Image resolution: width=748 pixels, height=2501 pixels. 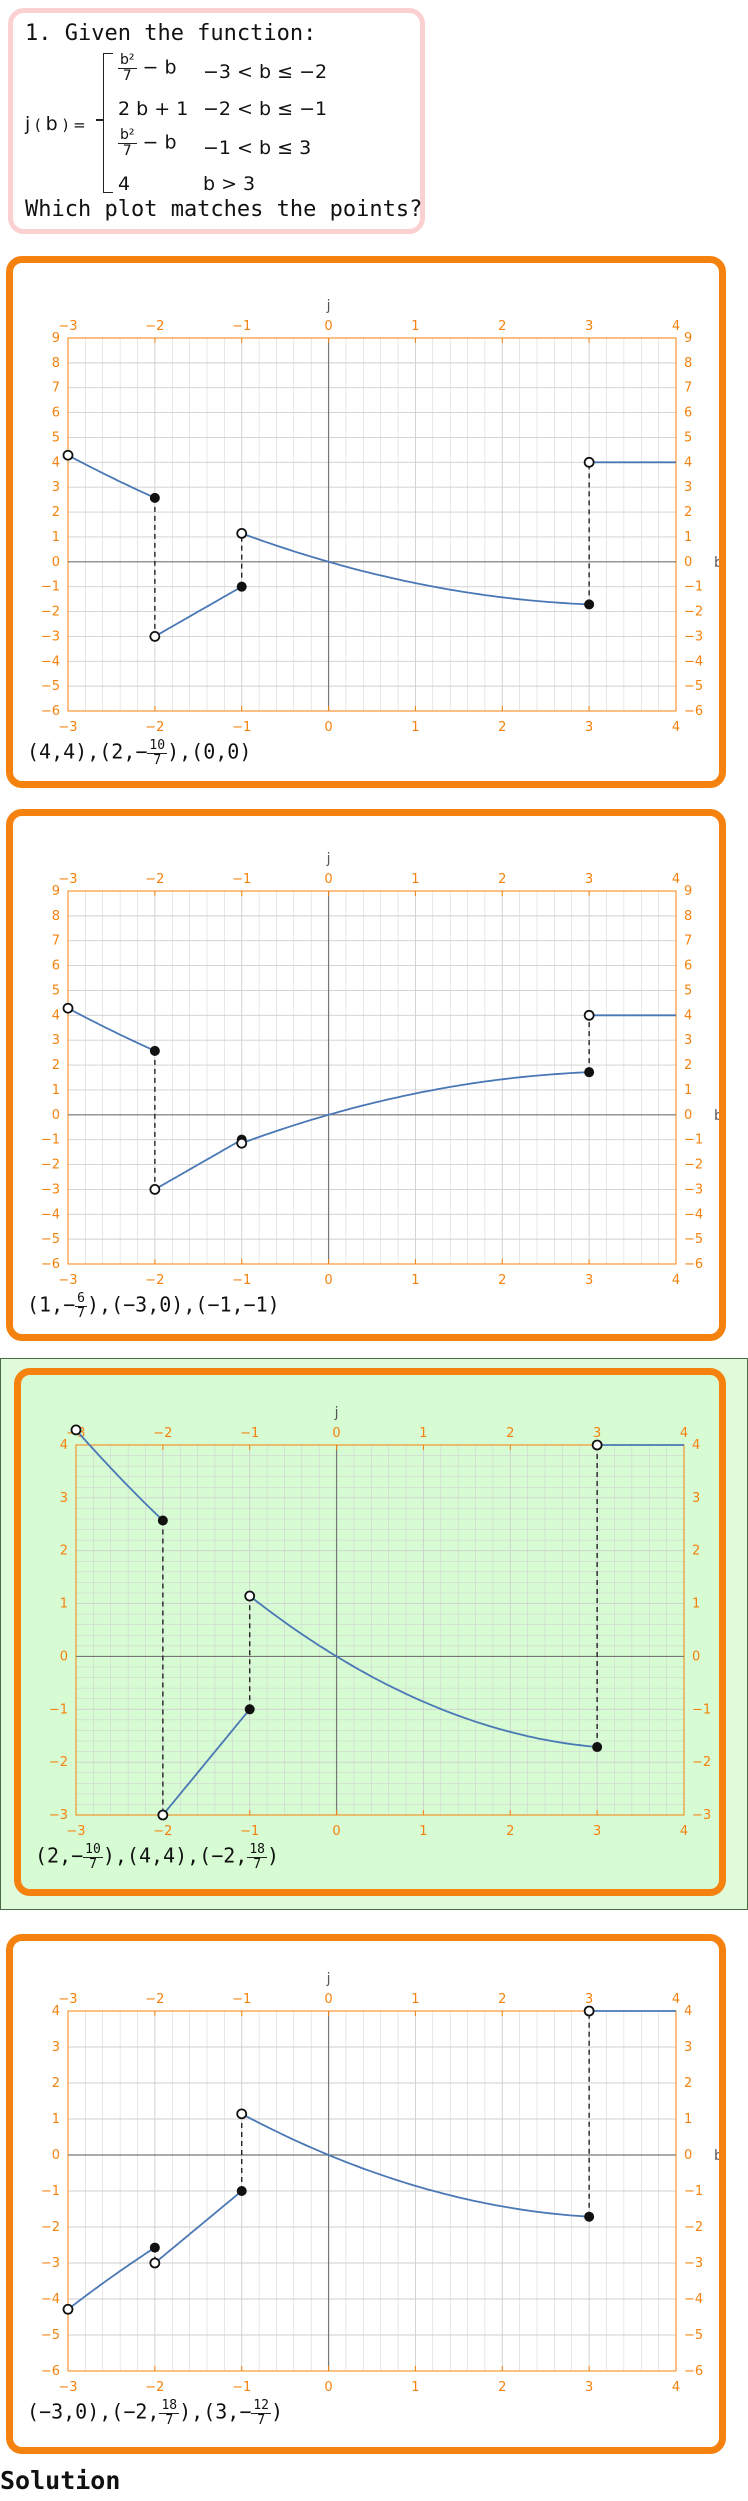 What do you see at coordinates (93, 1857) in the screenshot?
I see `points-fraction: 10 7` at bounding box center [93, 1857].